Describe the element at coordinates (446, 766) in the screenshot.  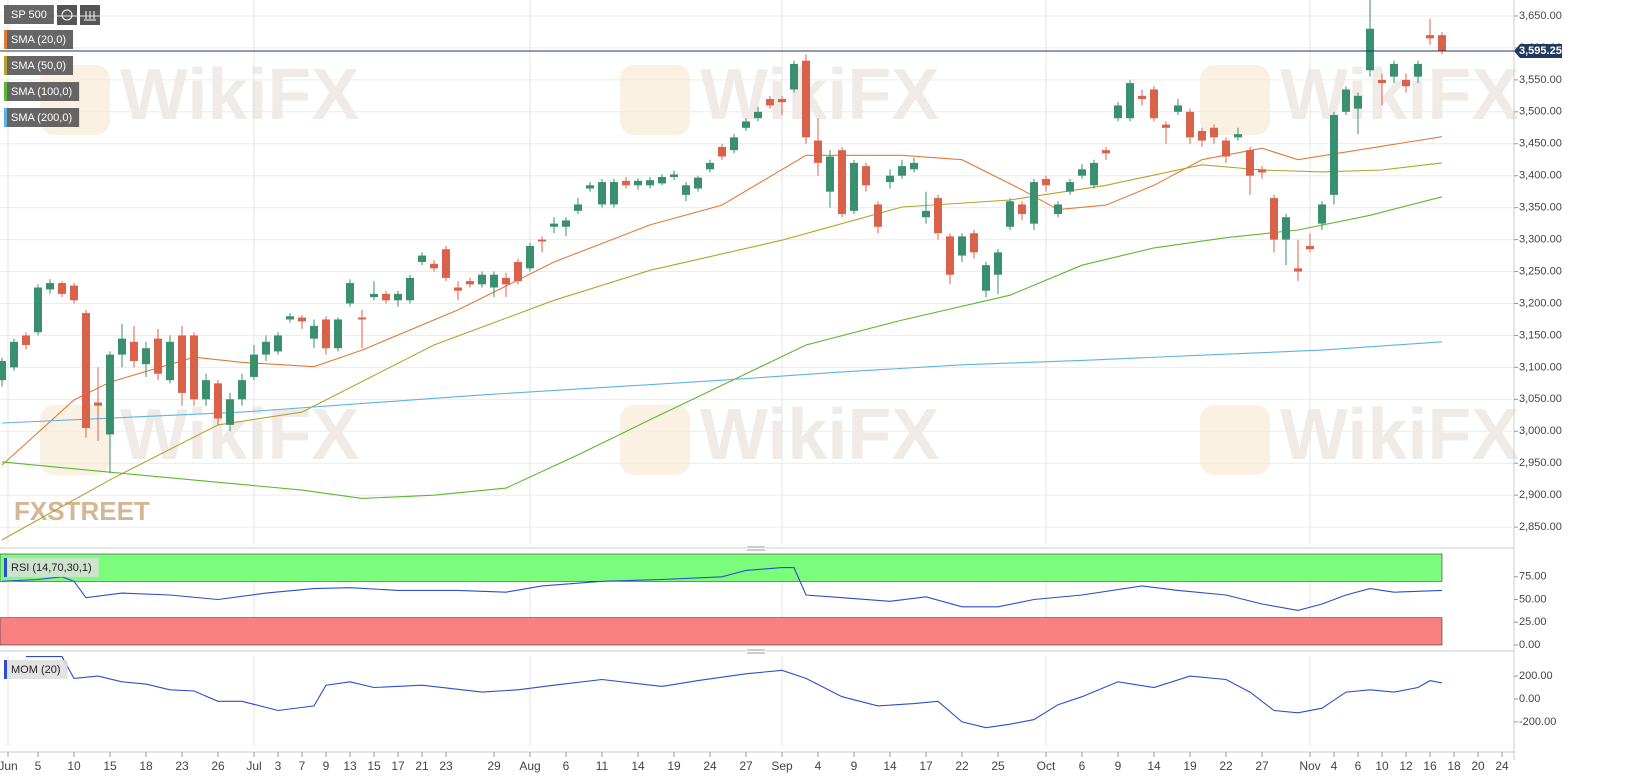
I see `x-tick-label: 23` at that location.